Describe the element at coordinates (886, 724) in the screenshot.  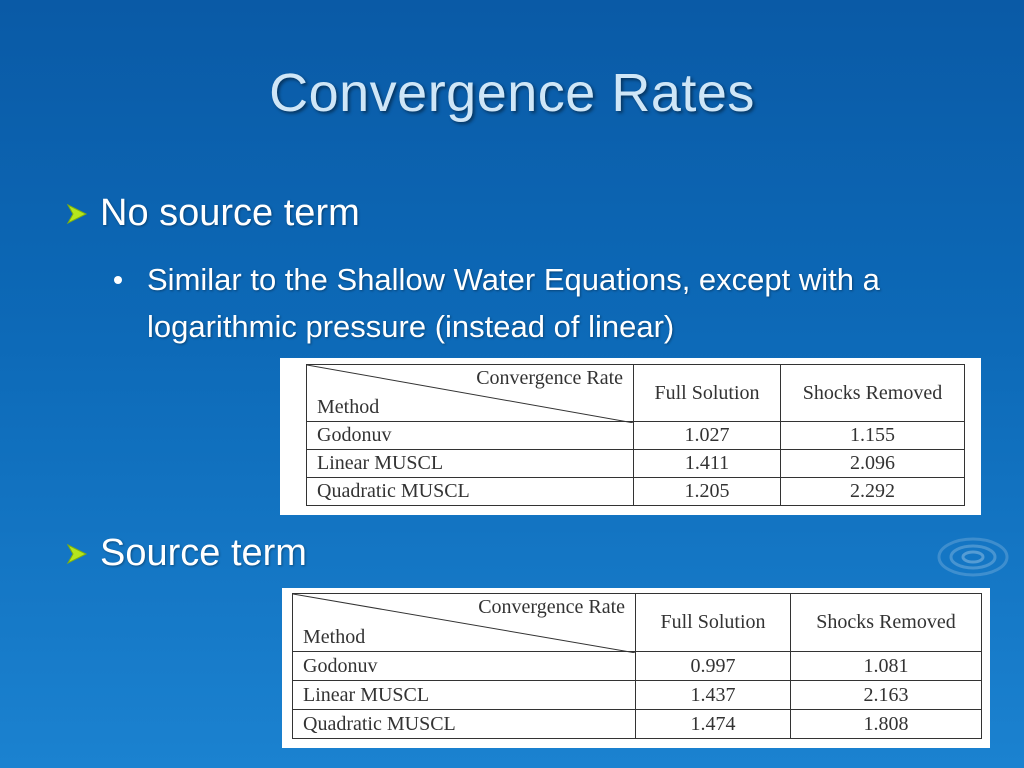
I see `shocks-removed-cell: 1.808` at that location.